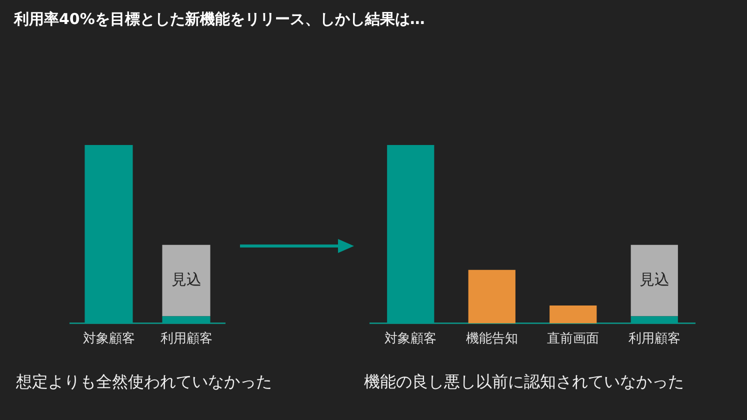  I want to click on text: 想定よりも全然使われていなかった, so click(144, 382).